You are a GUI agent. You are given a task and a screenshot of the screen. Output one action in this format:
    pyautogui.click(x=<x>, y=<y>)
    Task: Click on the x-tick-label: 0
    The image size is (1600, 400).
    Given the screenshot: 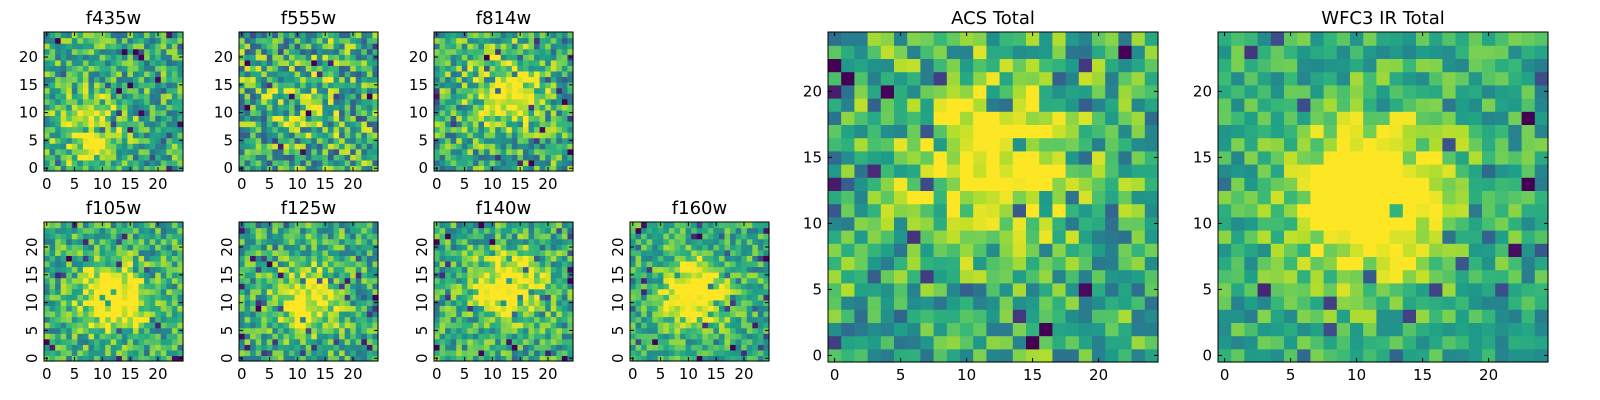 What is the action you would take?
    pyautogui.click(x=437, y=374)
    